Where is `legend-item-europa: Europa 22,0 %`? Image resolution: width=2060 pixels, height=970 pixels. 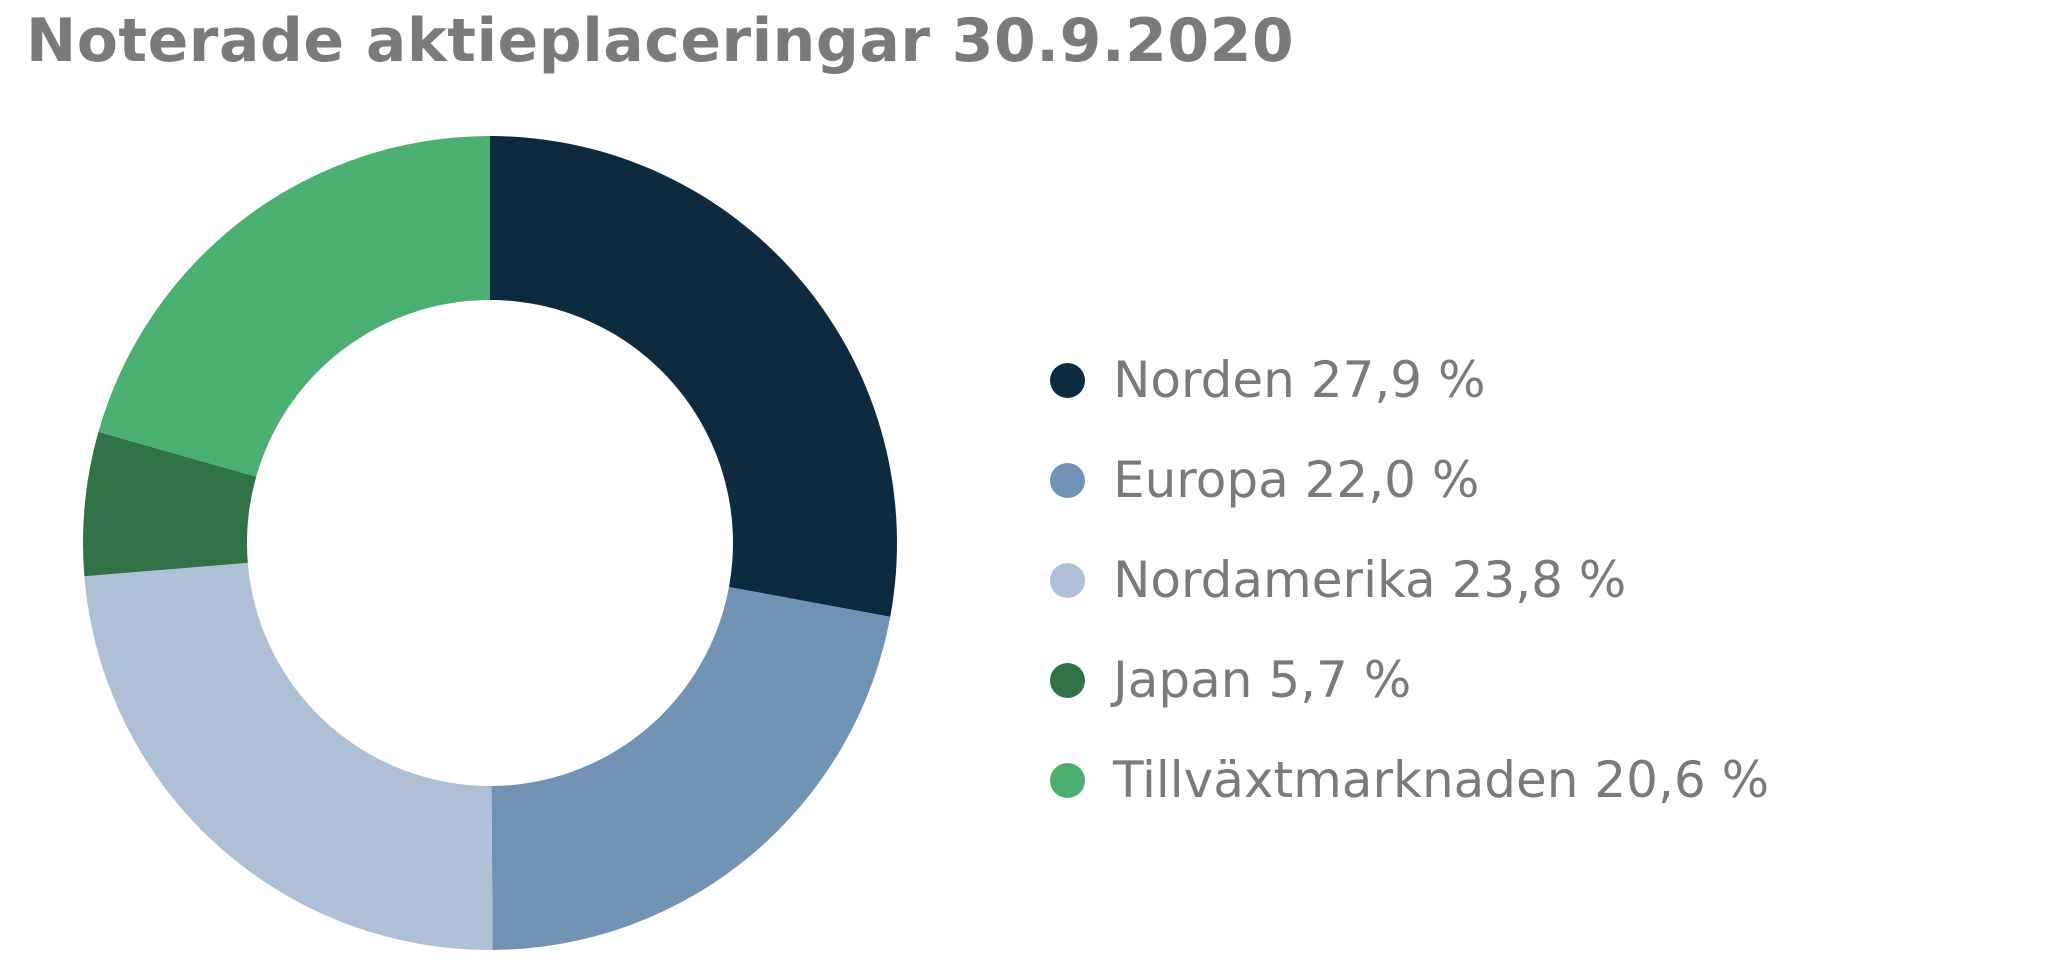 legend-item-europa: Europa 22,0 % is located at coordinates (1409, 480).